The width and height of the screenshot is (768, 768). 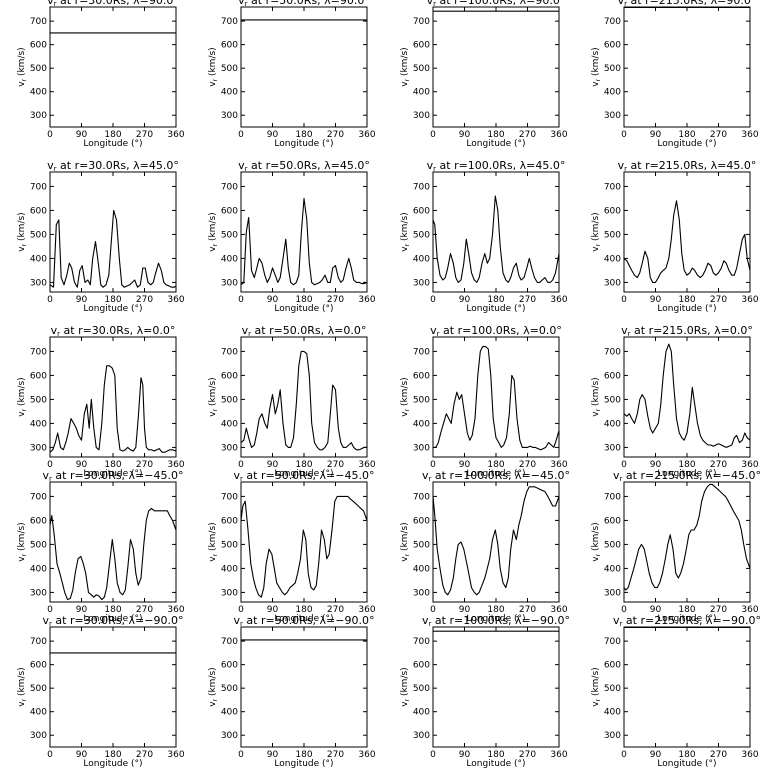 I want to click on subplot-title: vr at r=215.0Rs, λ=−90.0°, so click(x=687, y=621).